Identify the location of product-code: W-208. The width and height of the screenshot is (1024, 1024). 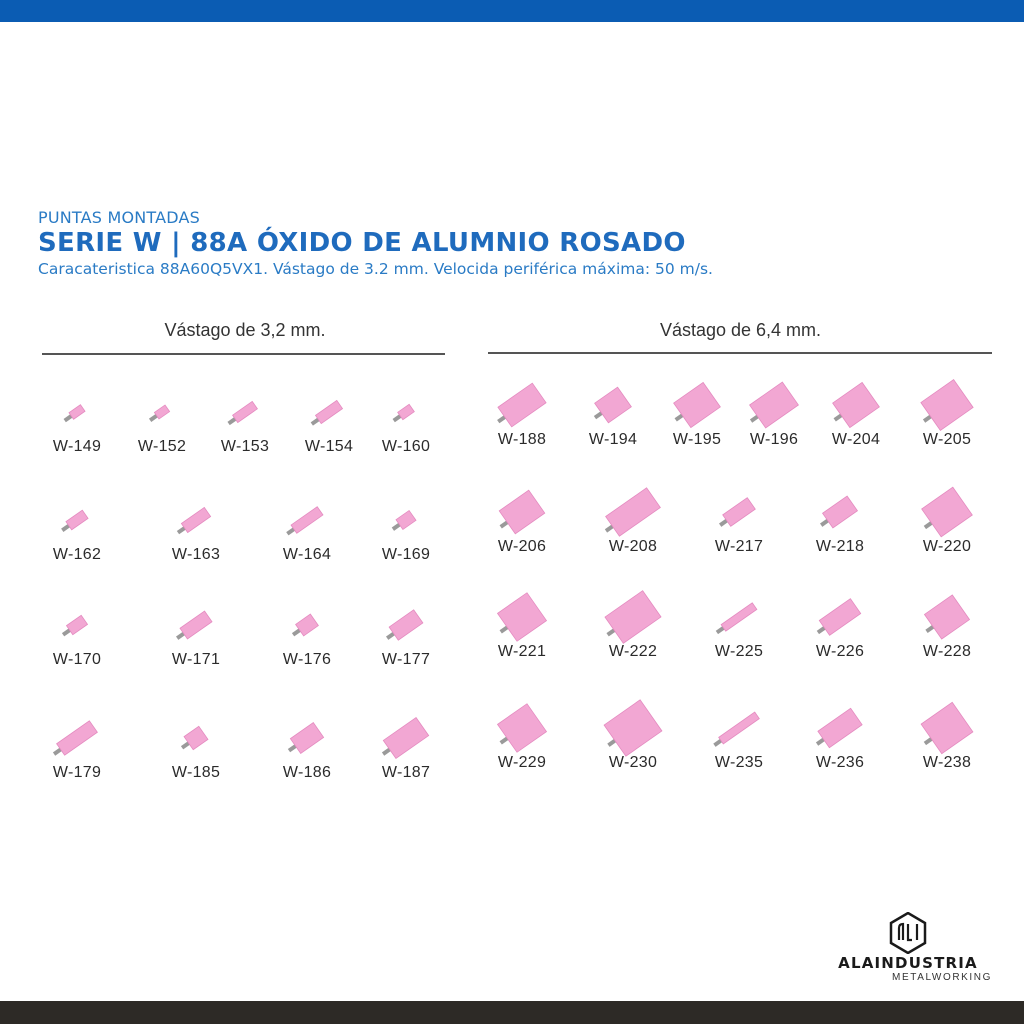
(633, 546).